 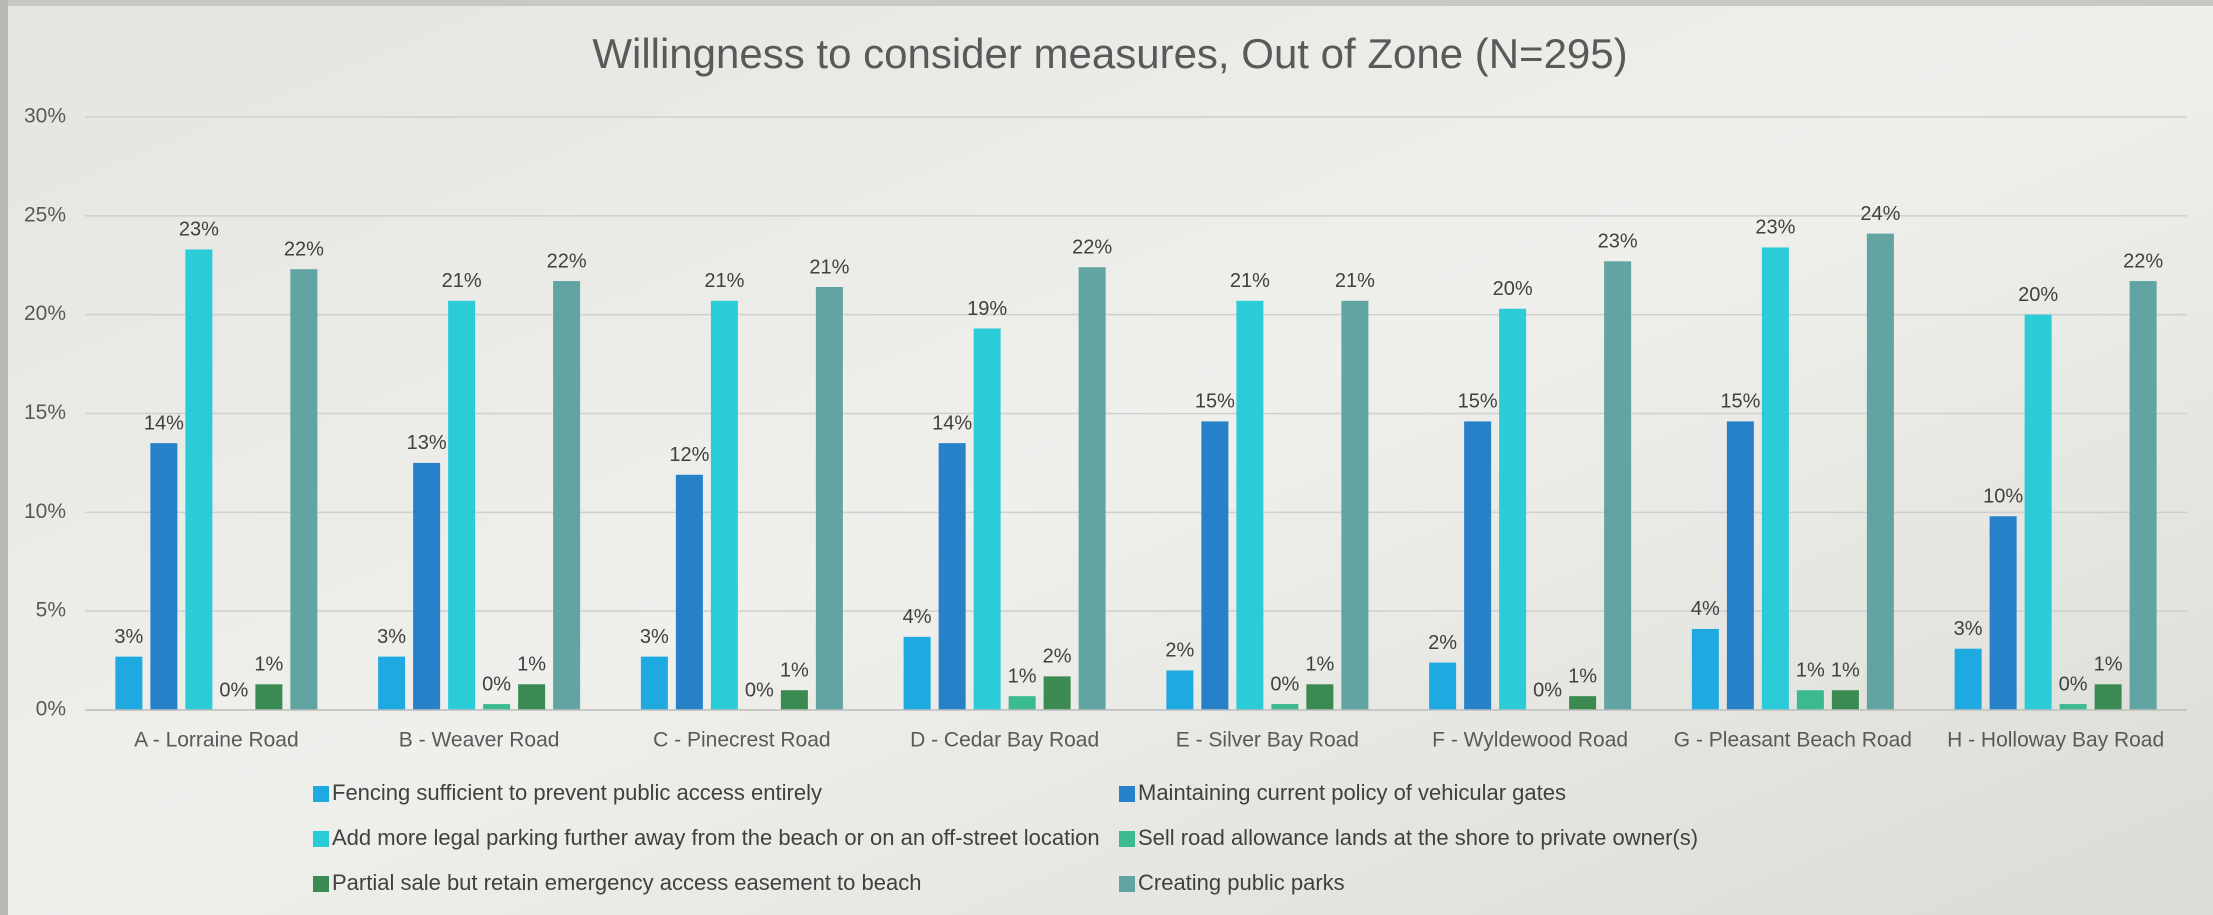 I want to click on value-label: 4%, so click(x=917, y=617).